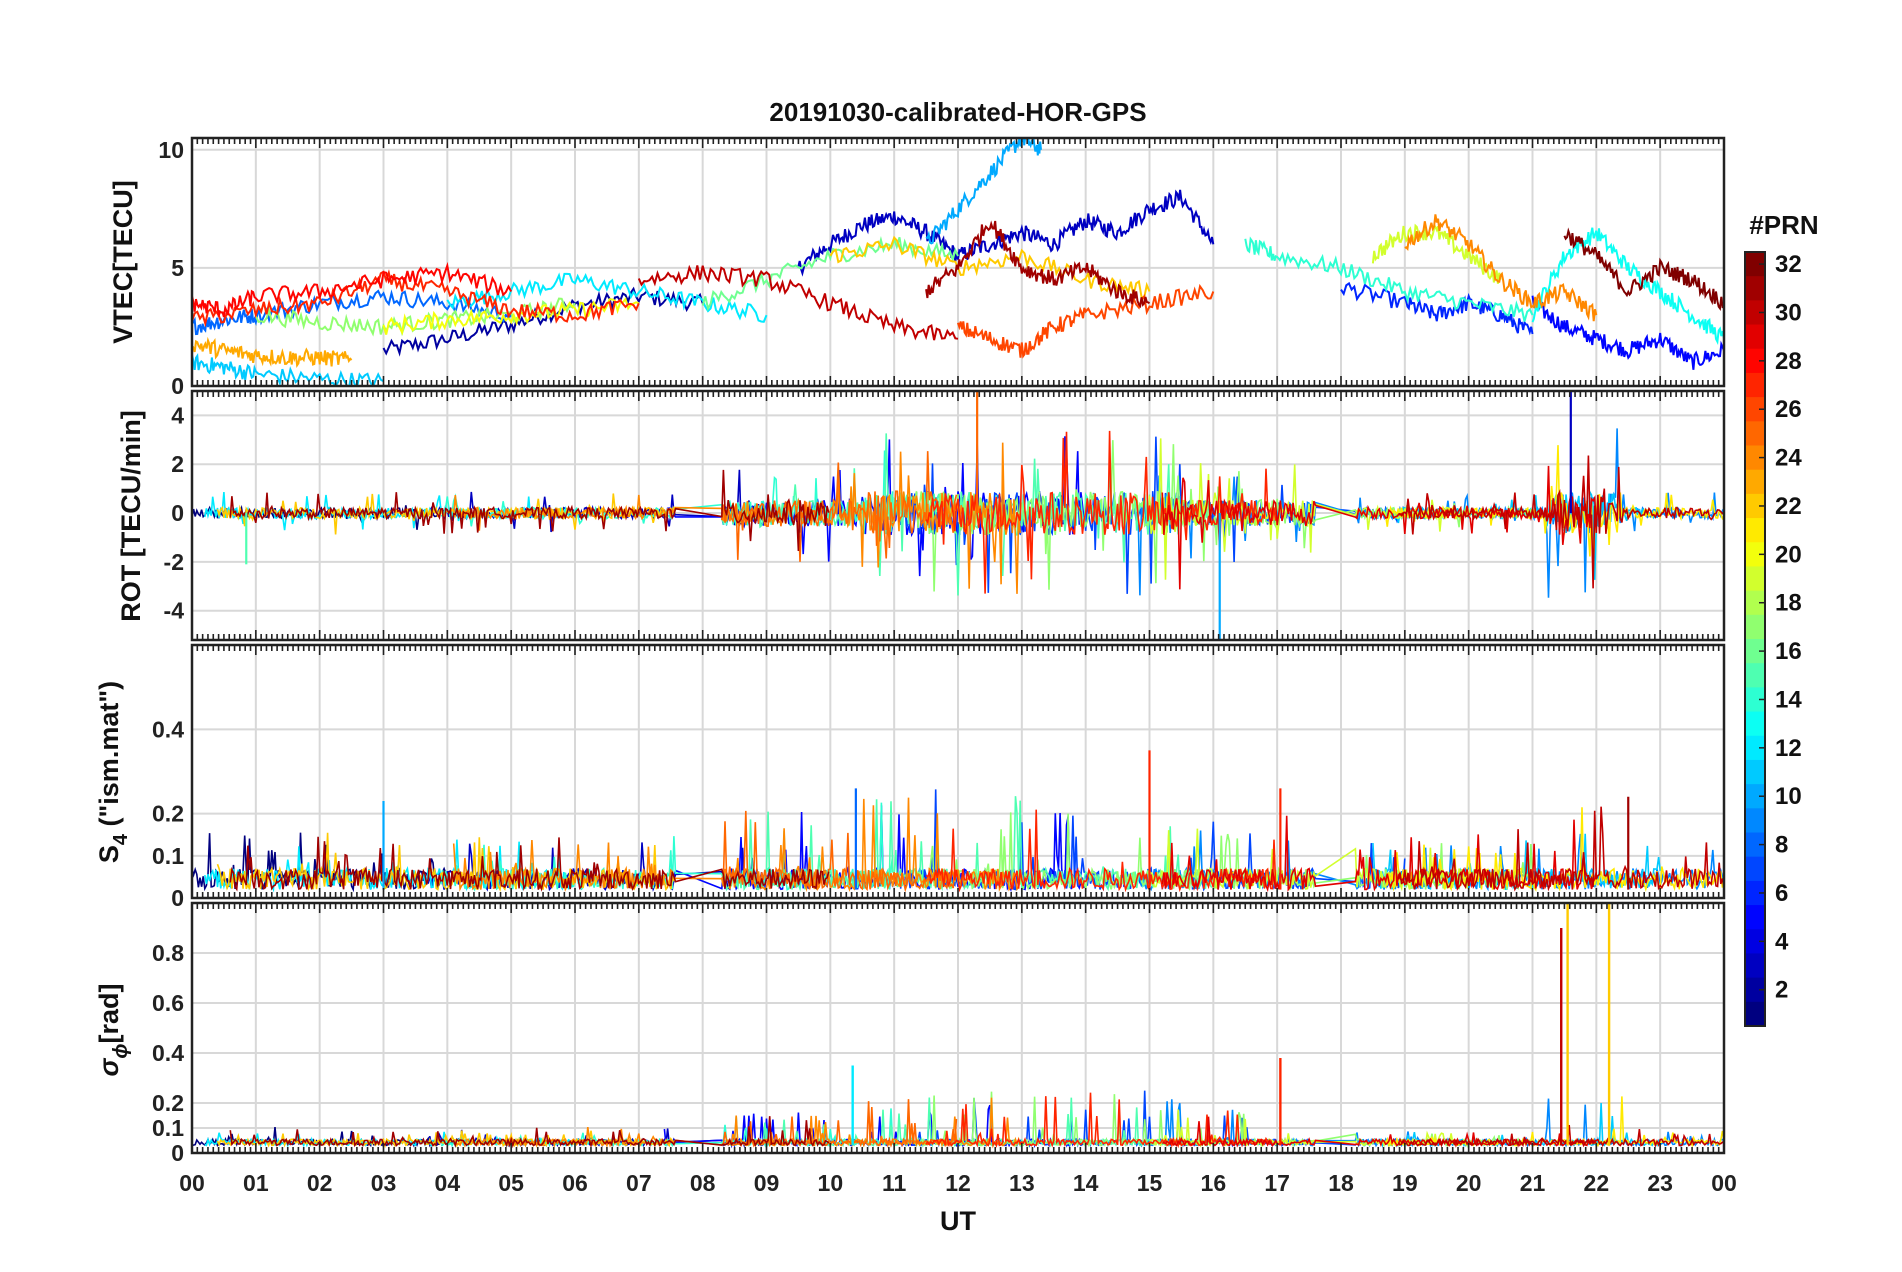 The width and height of the screenshot is (1902, 1272). Describe the element at coordinates (1781, 990) in the screenshot. I see `colorbar-tick-label: 2` at that location.